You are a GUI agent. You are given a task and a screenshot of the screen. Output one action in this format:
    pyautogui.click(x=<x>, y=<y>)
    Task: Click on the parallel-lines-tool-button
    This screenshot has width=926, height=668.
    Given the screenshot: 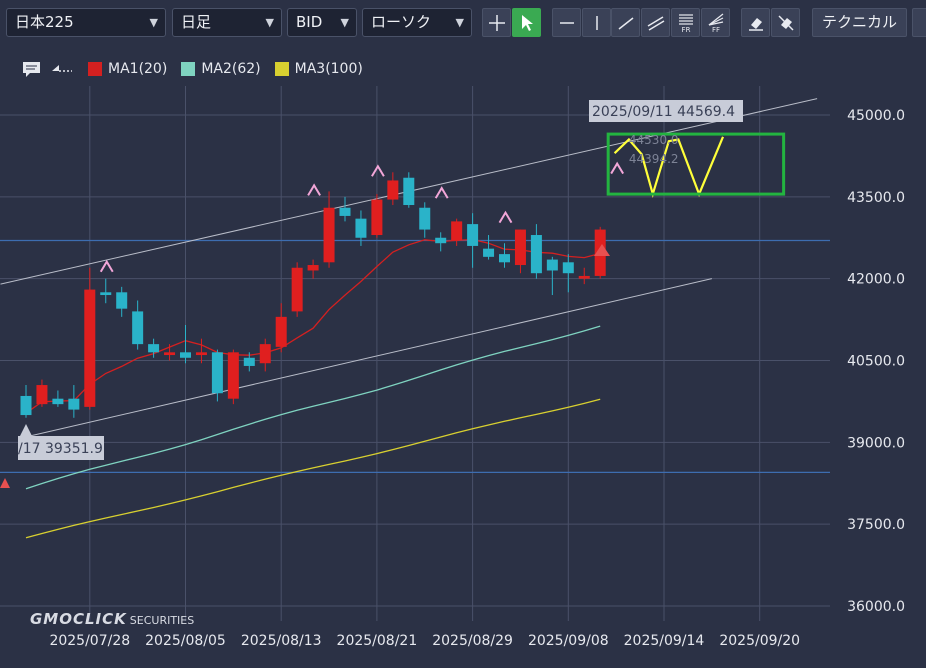 What is the action you would take?
    pyautogui.click(x=655, y=22)
    